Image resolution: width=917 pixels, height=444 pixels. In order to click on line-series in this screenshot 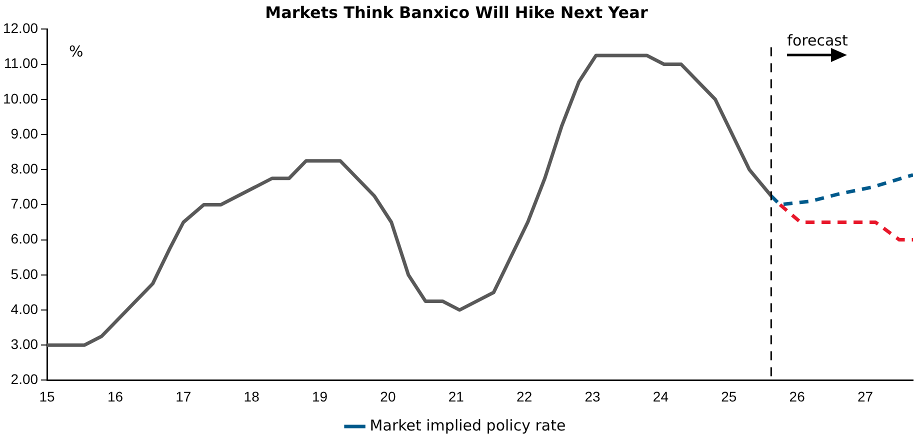, I will do `click(841, 189)`.